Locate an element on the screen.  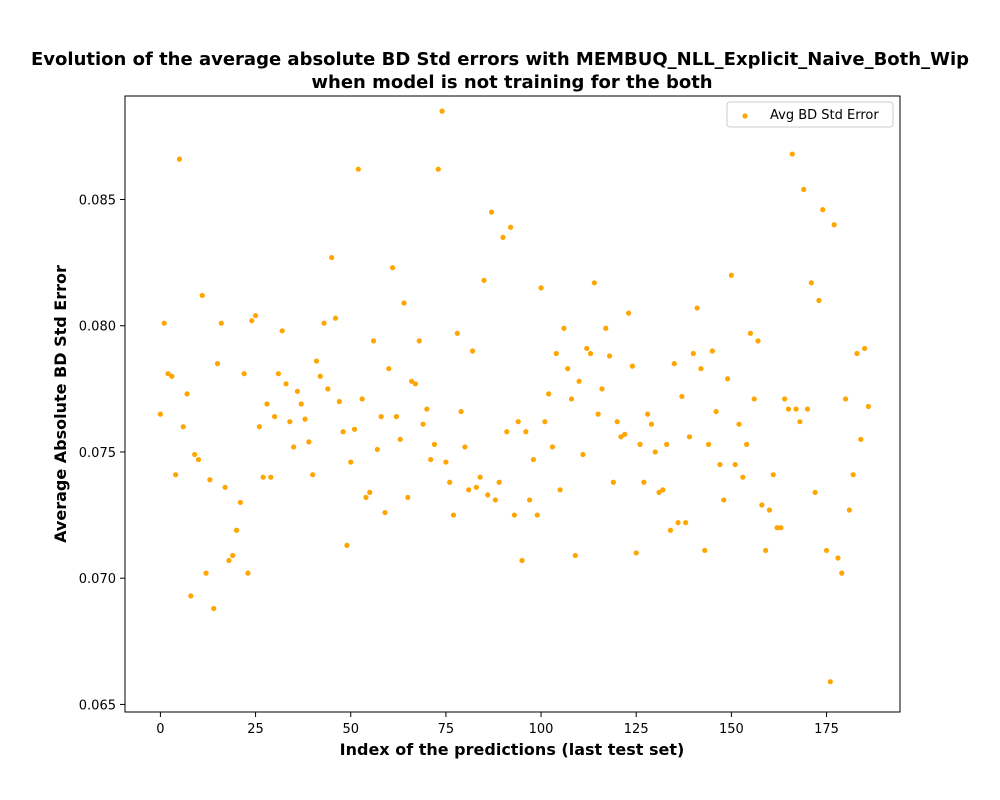
legend-box is located at coordinates (810, 114).